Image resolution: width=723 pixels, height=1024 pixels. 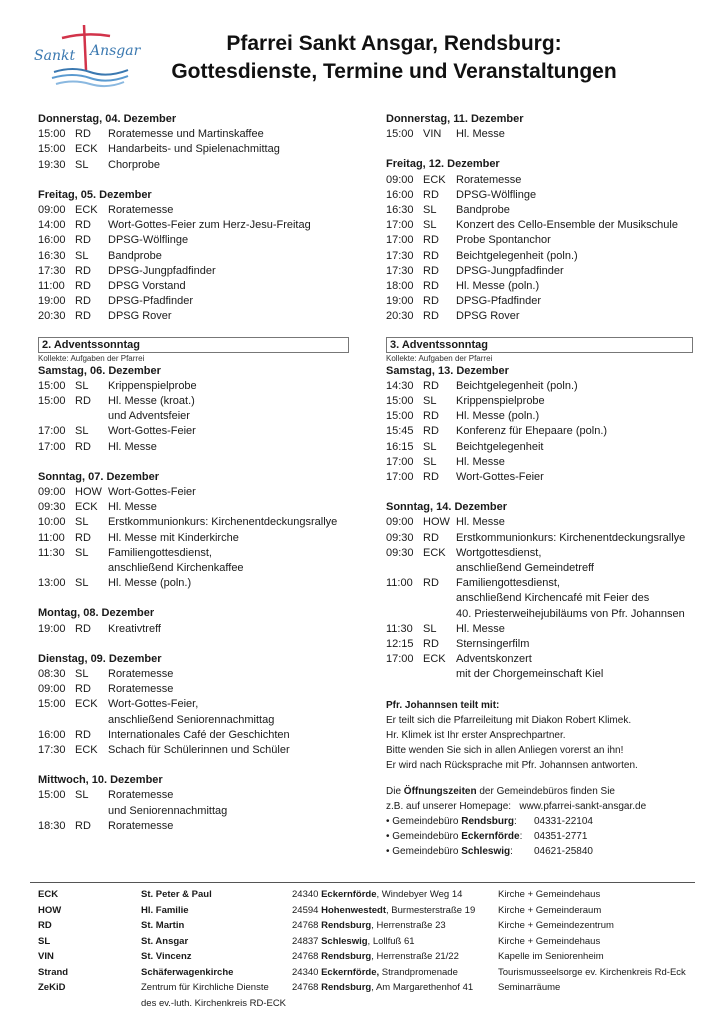 What do you see at coordinates (551, 316) in the screenshot?
I see `schedule-entry: 20:30 RD DPSG Rover` at bounding box center [551, 316].